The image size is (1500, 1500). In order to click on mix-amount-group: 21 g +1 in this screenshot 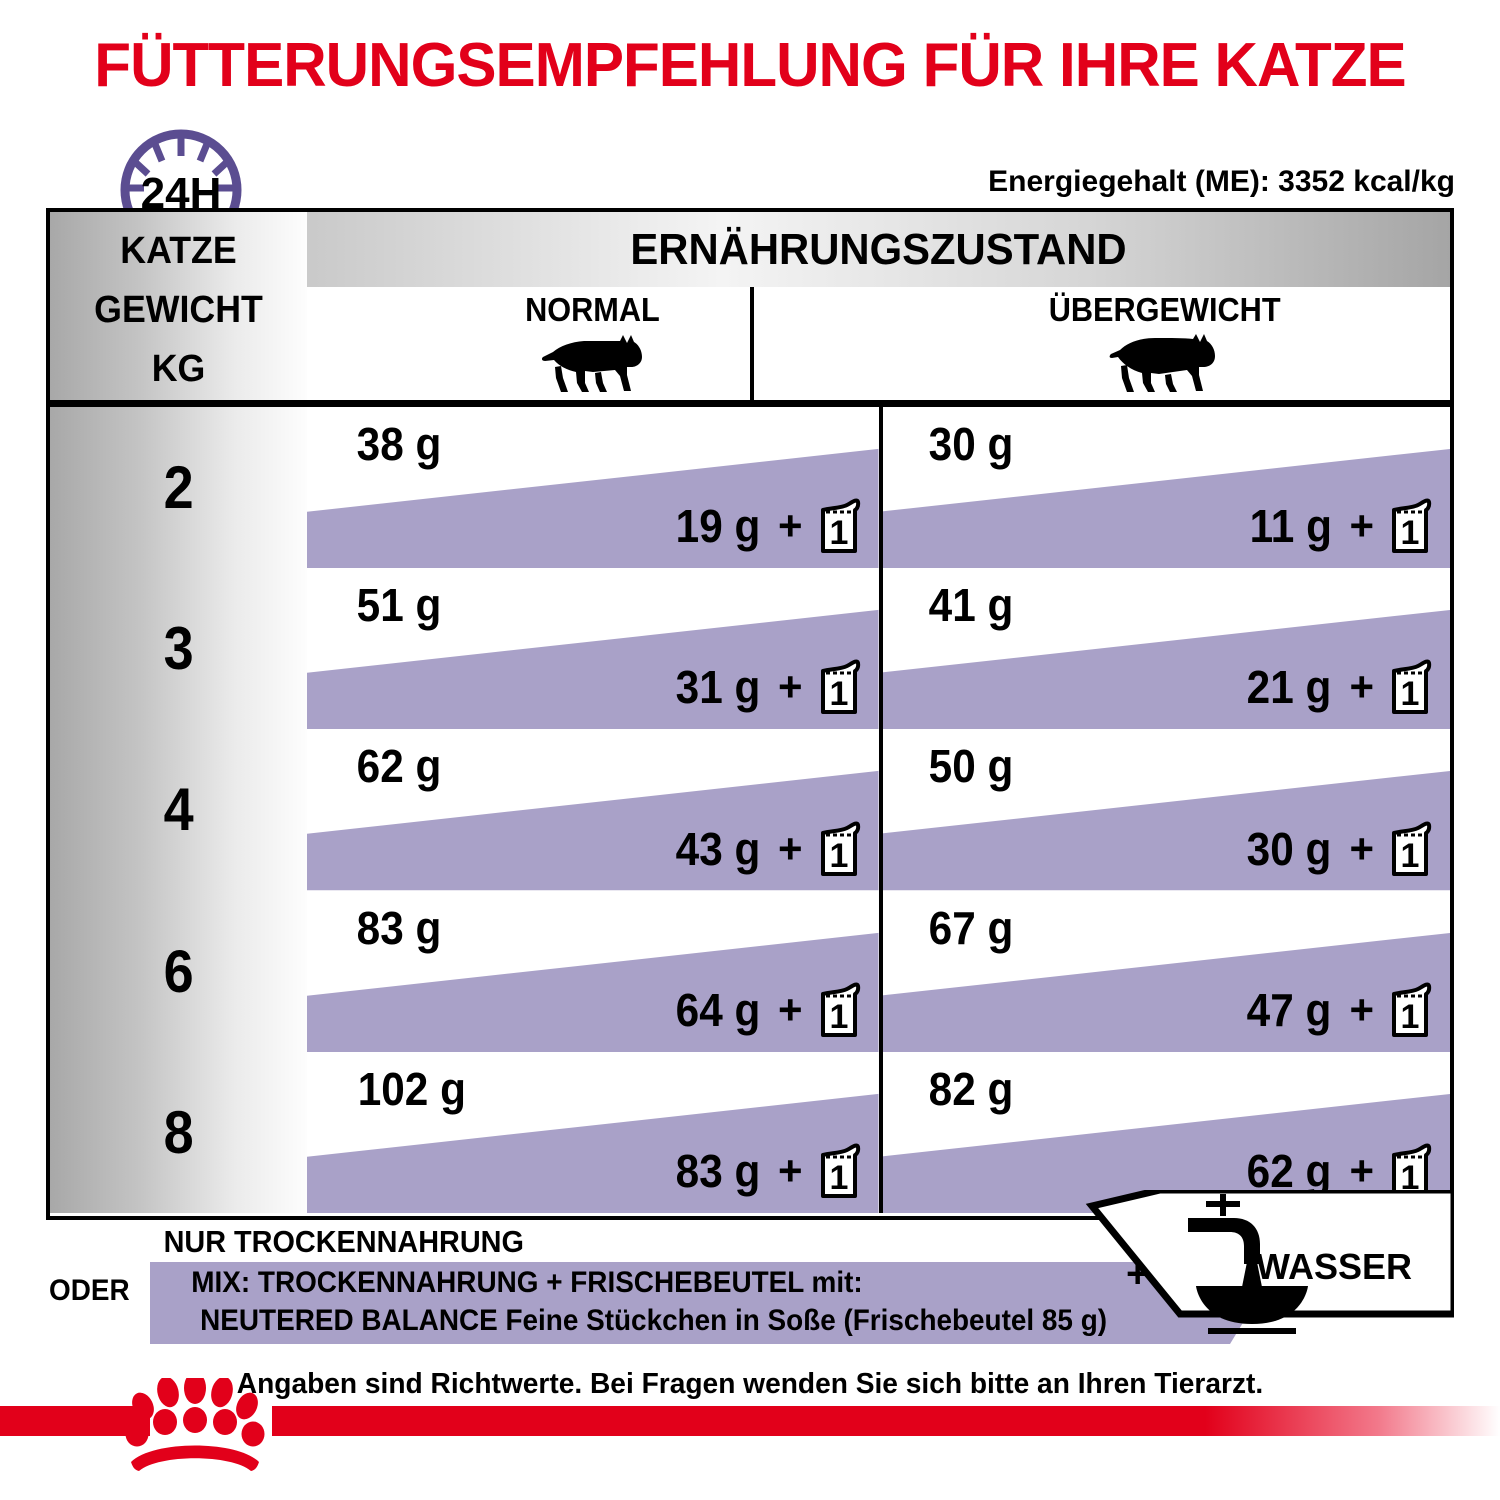, I will do `click(1337, 687)`.